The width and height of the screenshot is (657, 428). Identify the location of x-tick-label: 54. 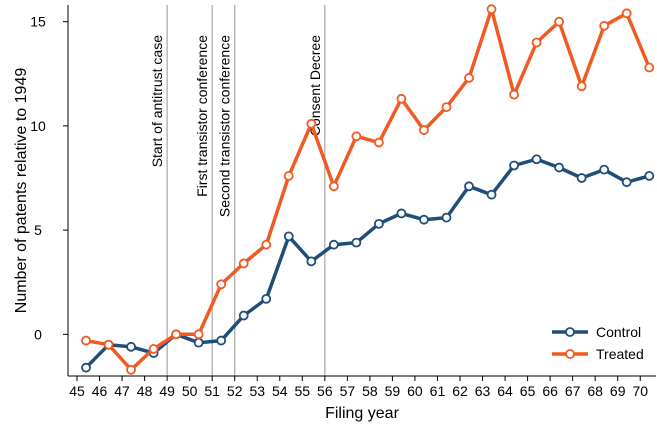
(280, 391).